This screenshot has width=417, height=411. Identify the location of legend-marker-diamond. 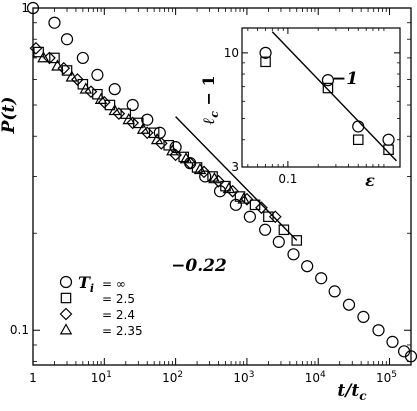
(66, 314).